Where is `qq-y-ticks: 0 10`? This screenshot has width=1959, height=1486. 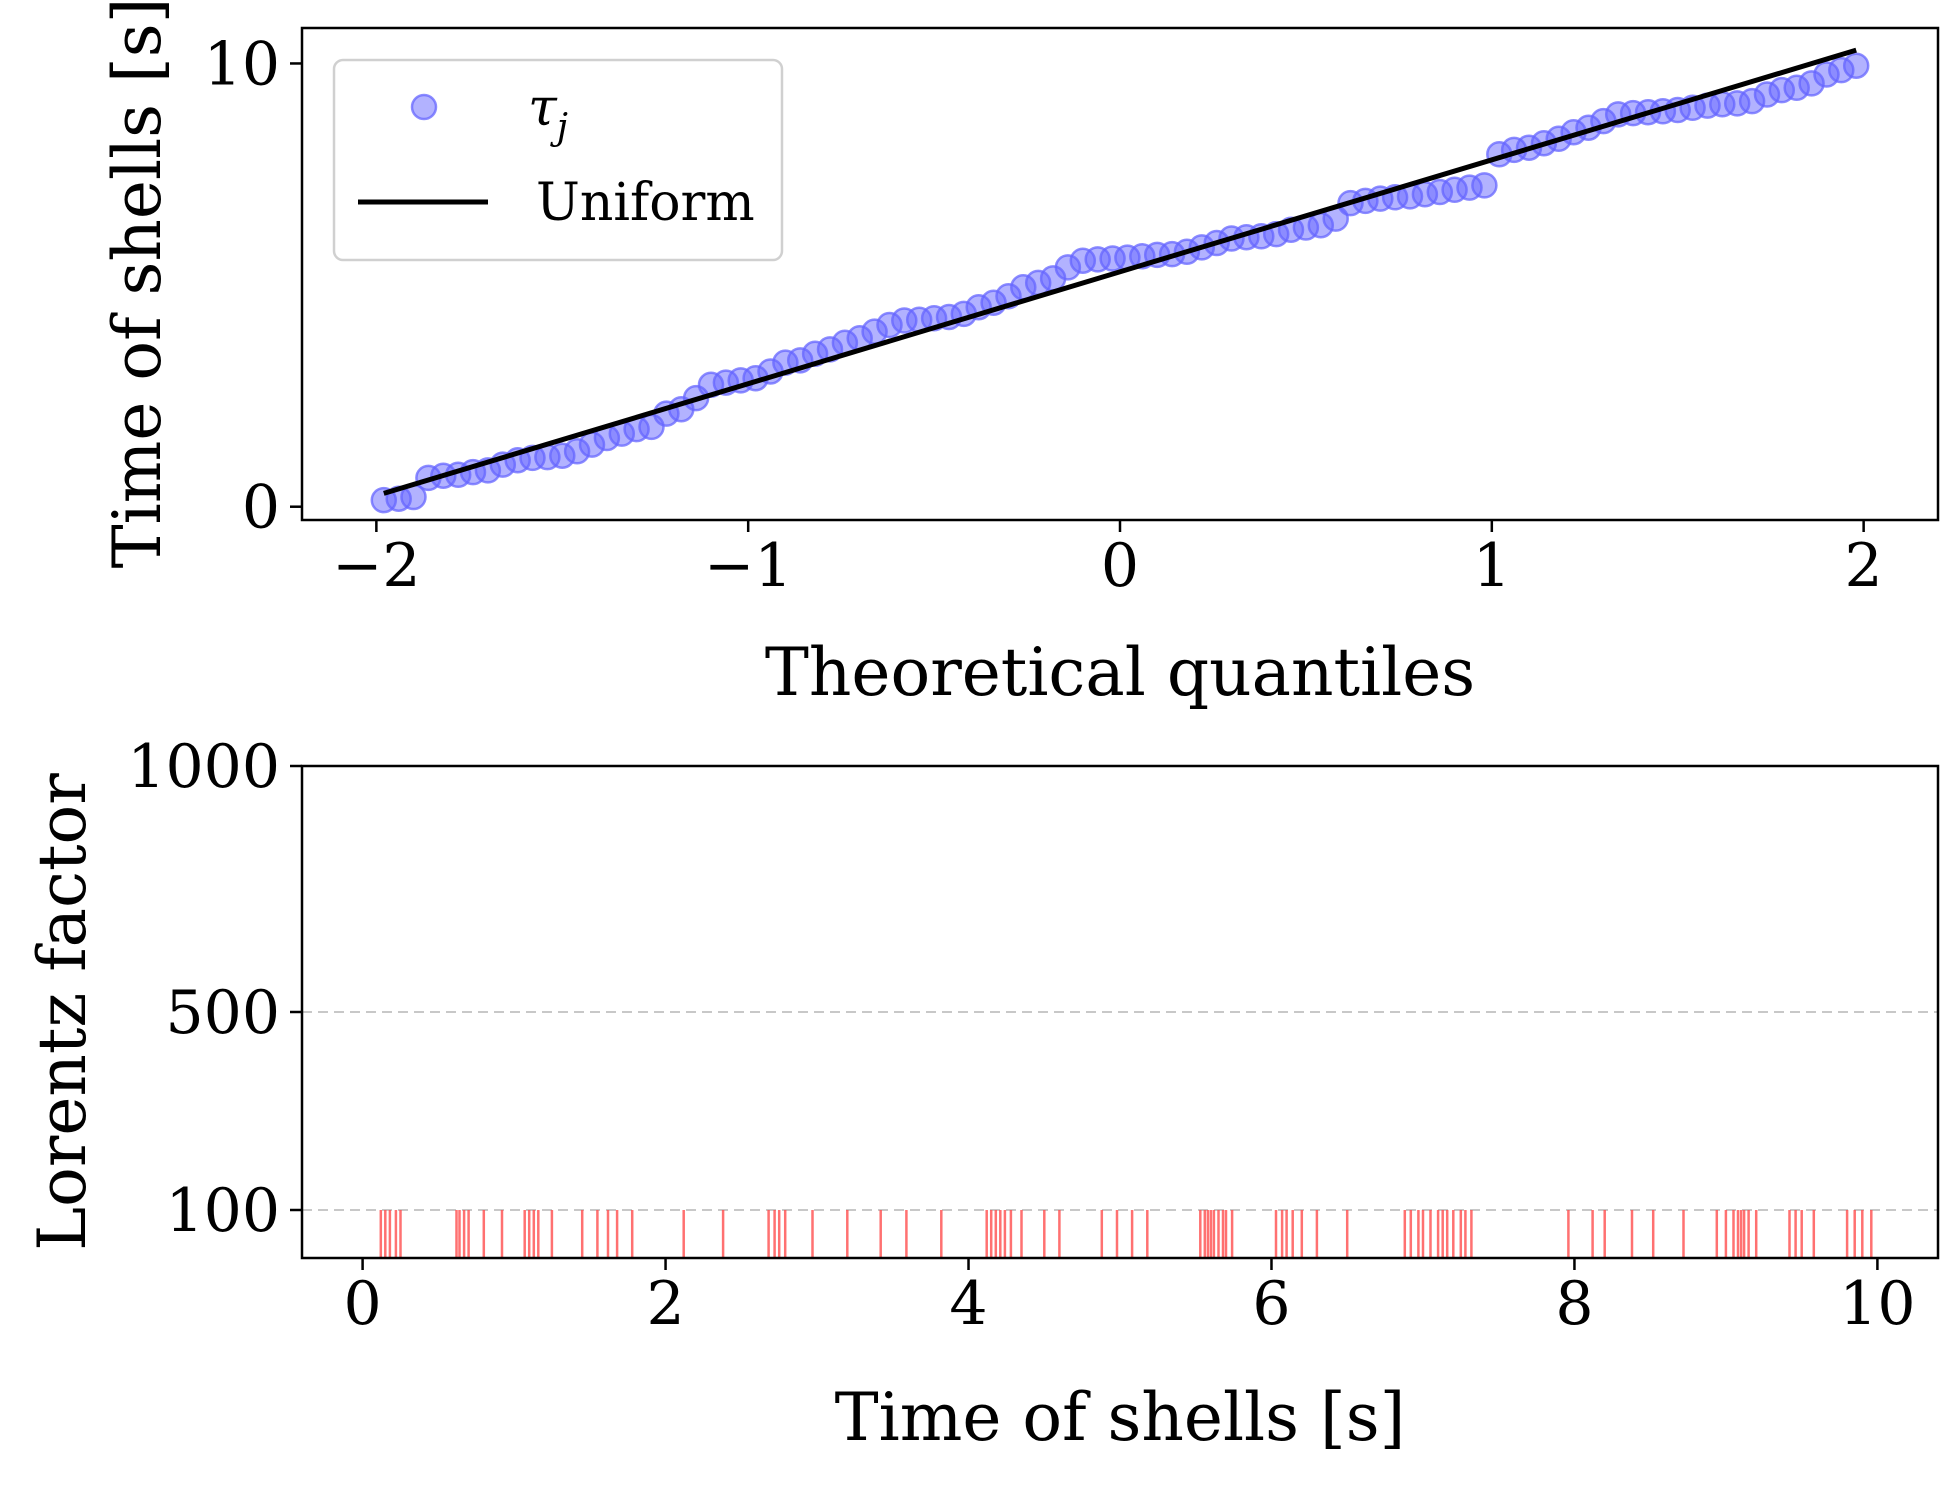
qq-y-ticks: 0 10 is located at coordinates (253, 286).